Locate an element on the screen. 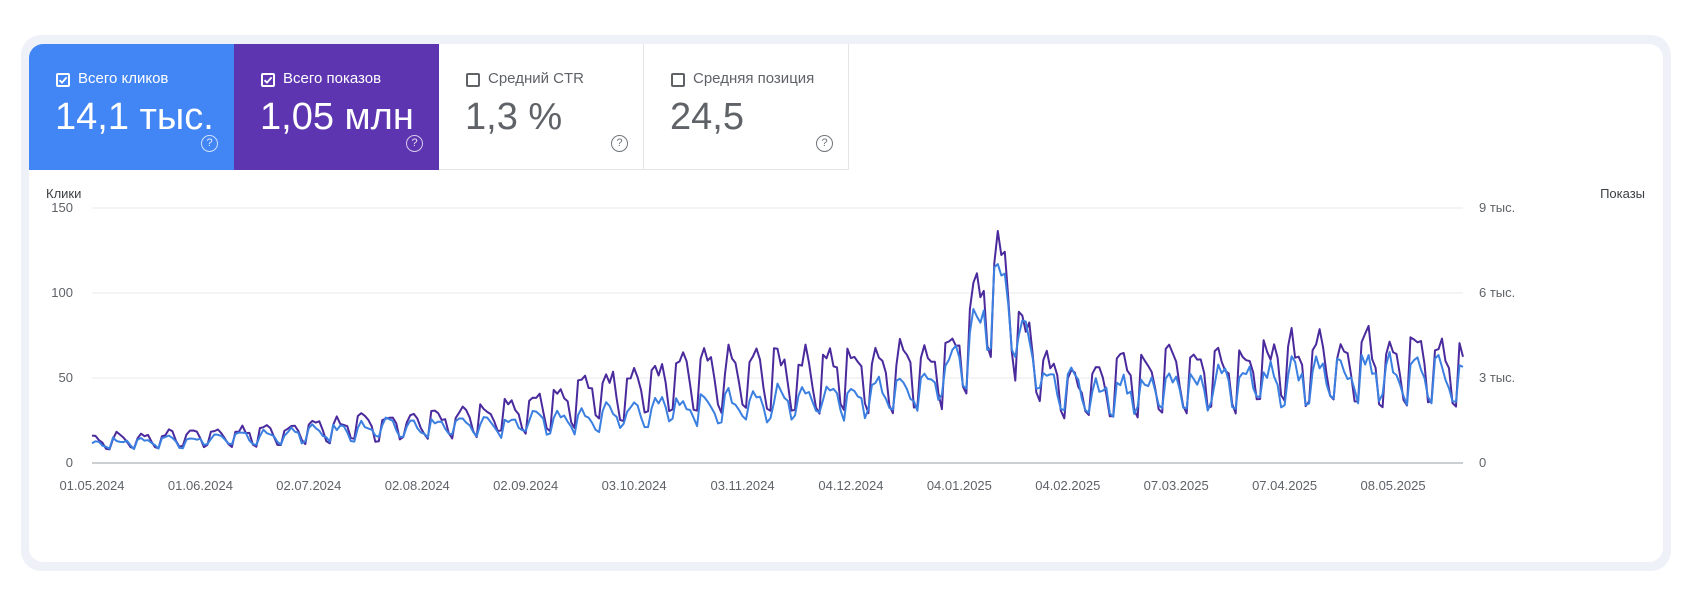  metric-tab-clicks: Всего кликов 14,1 тыс. ? is located at coordinates (131, 107).